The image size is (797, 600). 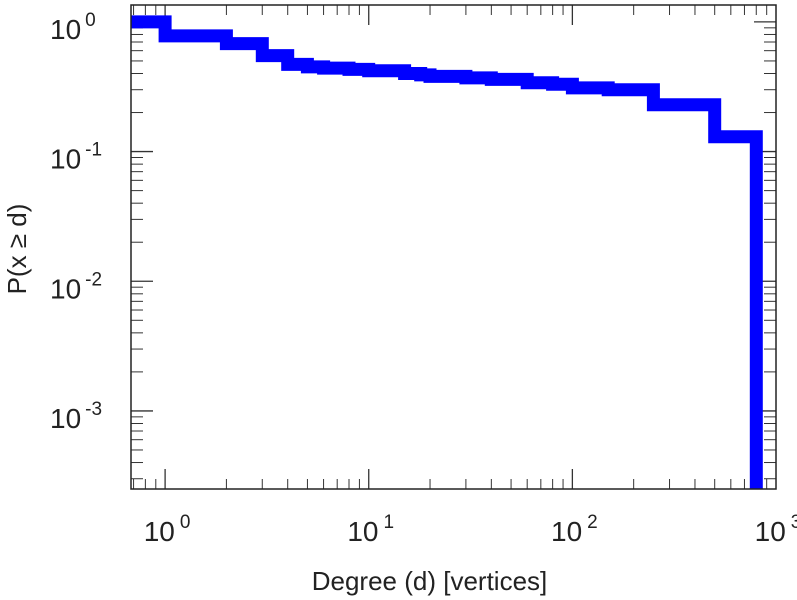 I want to click on x-tick-label: 10 0, so click(x=167, y=529).